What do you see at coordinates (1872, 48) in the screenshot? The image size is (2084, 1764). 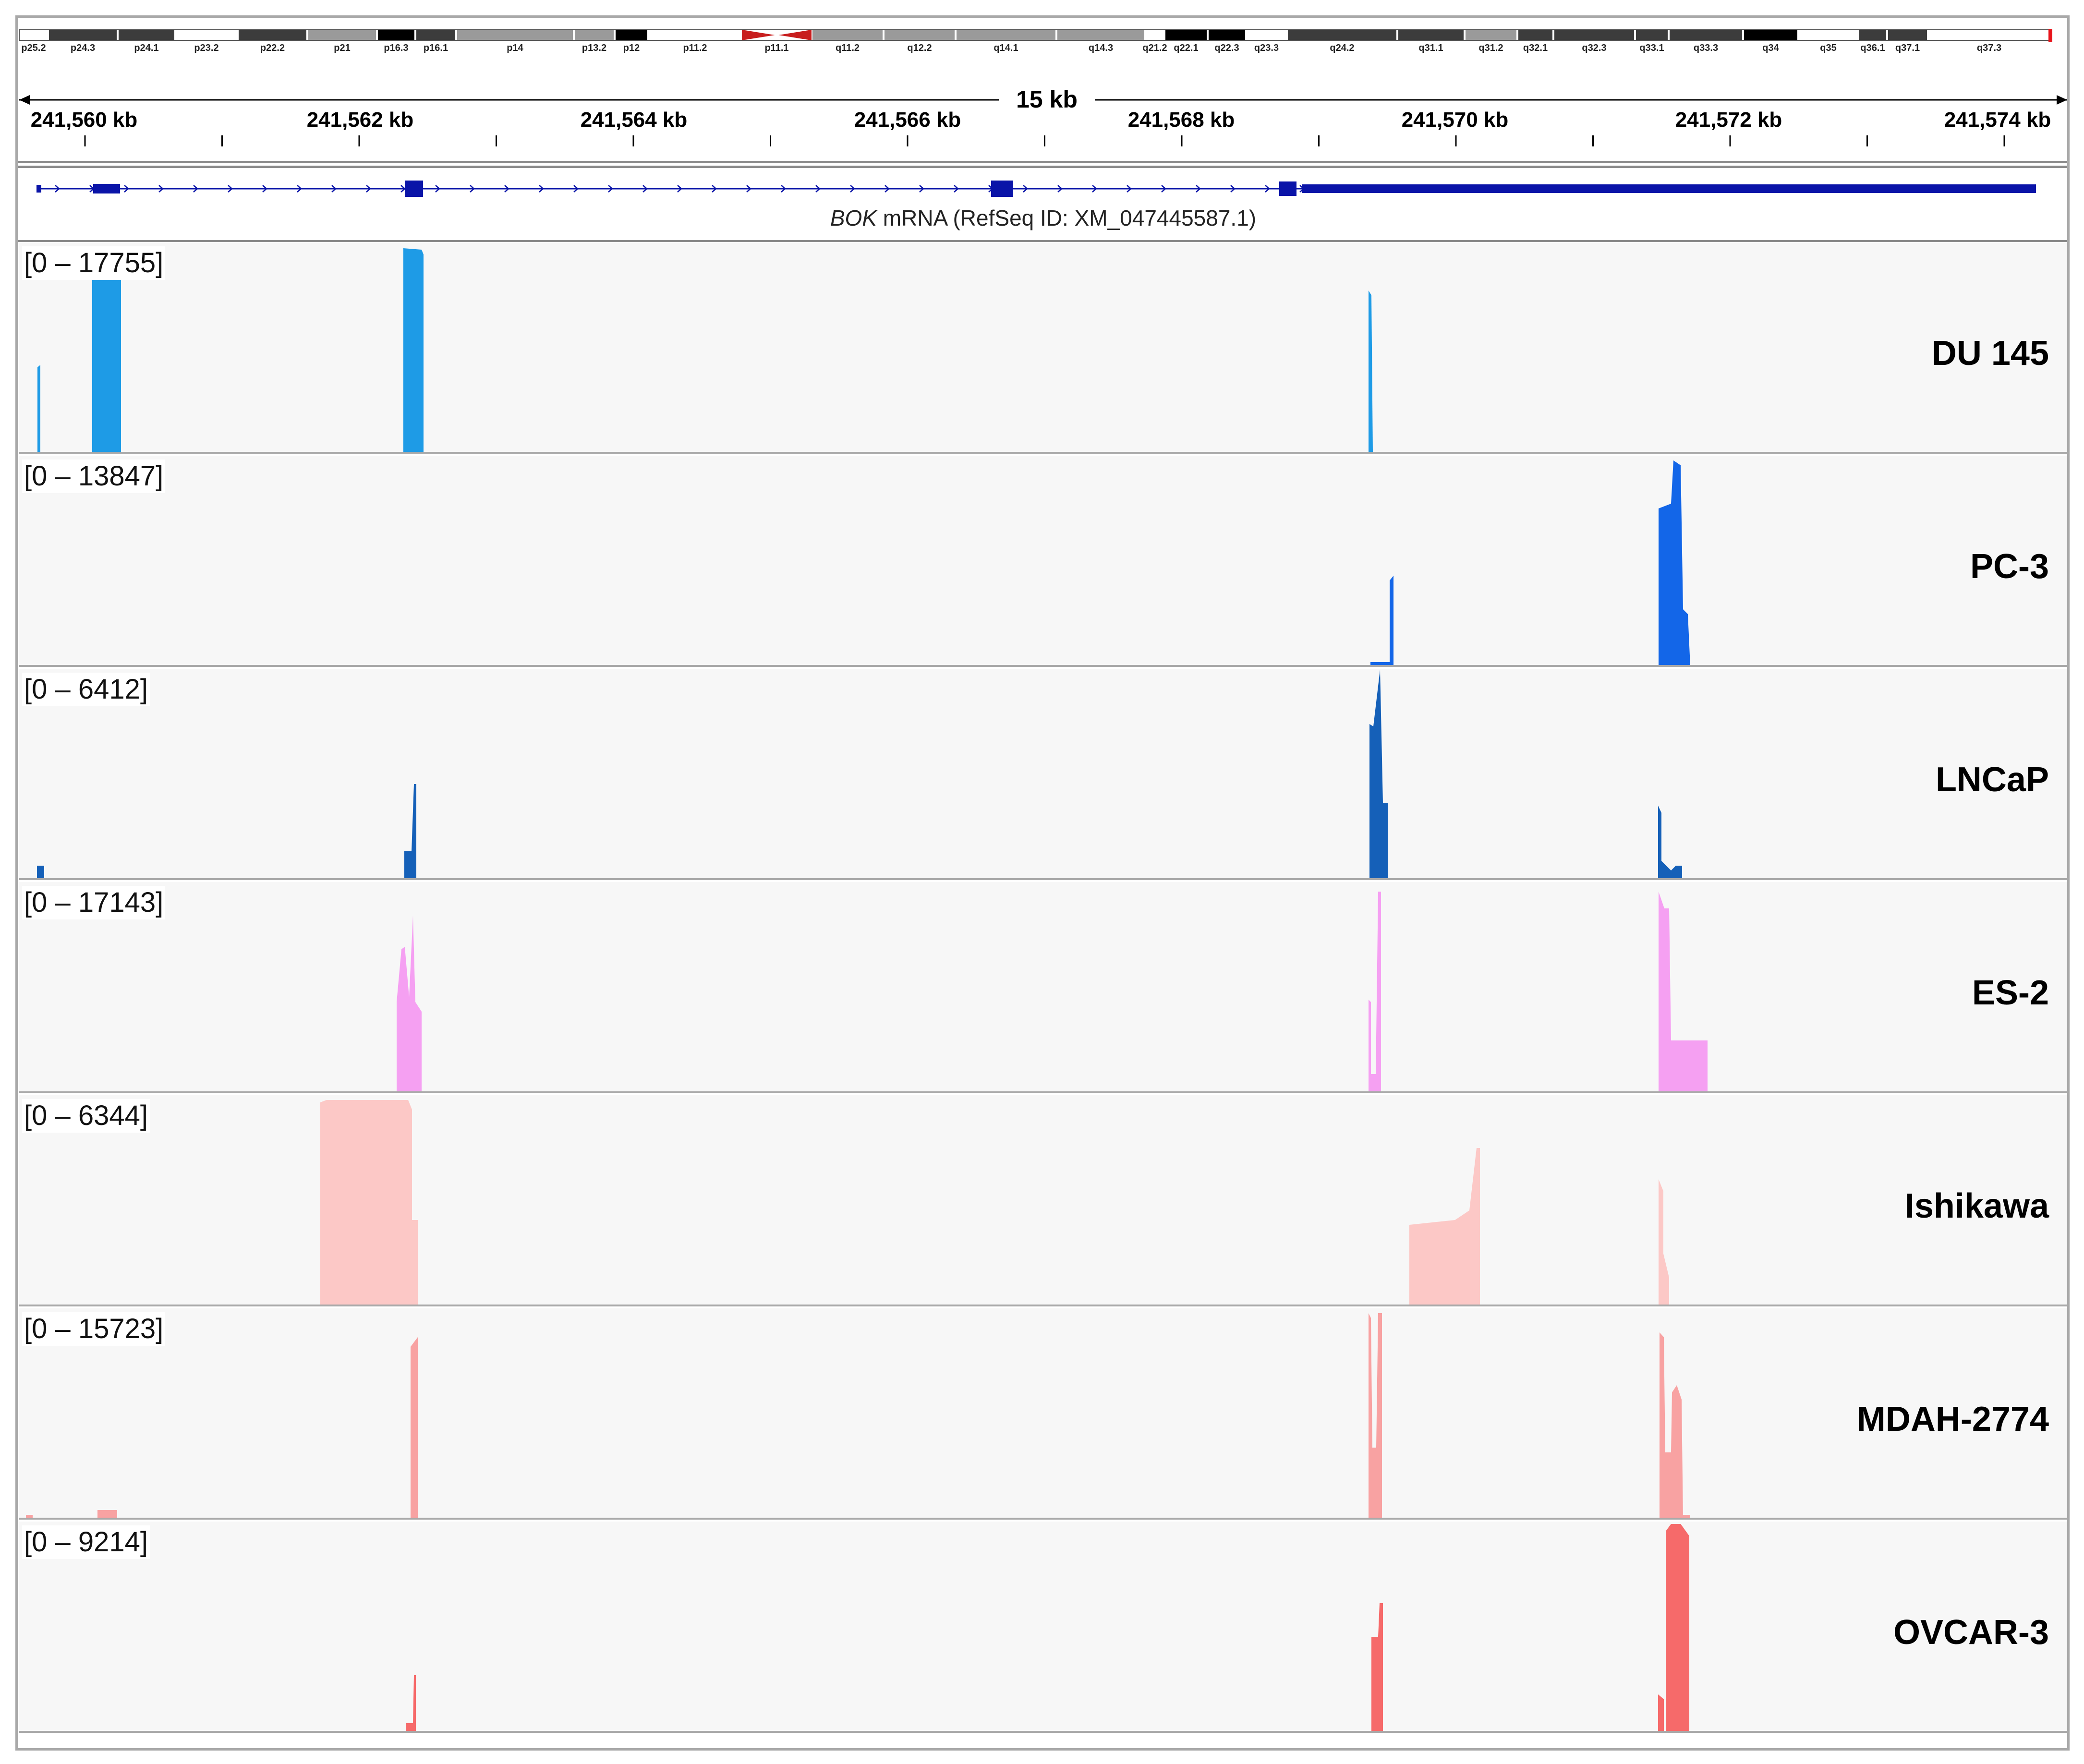 I see `ideogram-band-label: q36.1` at bounding box center [1872, 48].